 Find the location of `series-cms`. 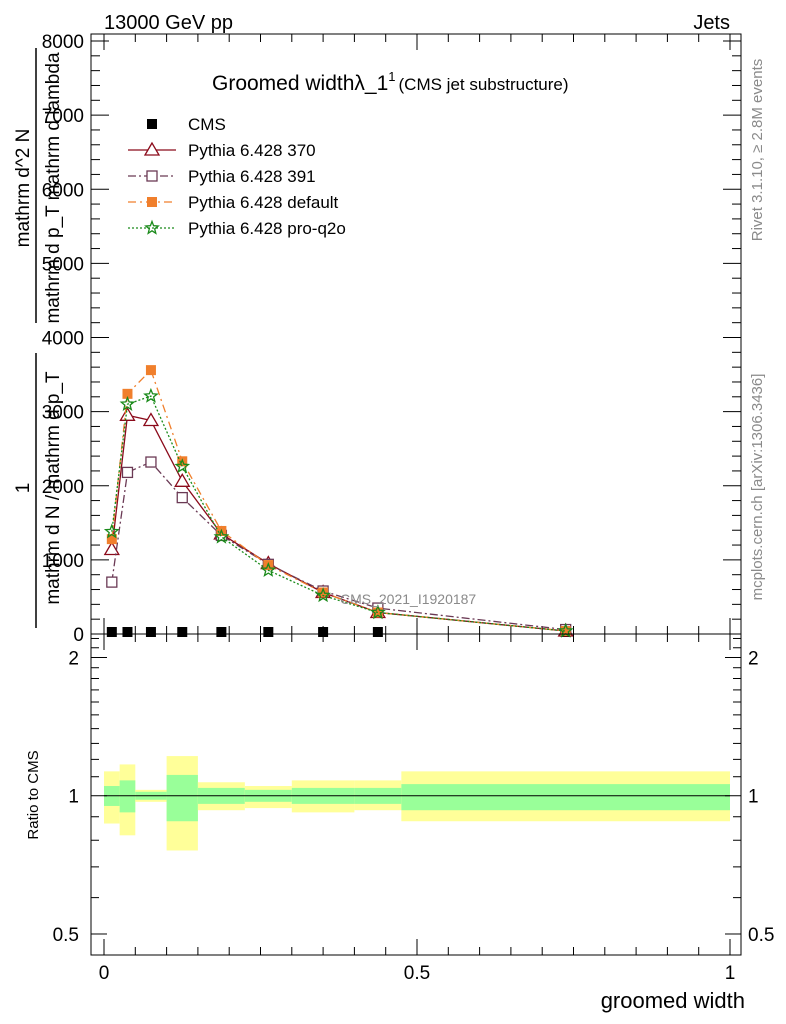

series-cms is located at coordinates (338, 632).